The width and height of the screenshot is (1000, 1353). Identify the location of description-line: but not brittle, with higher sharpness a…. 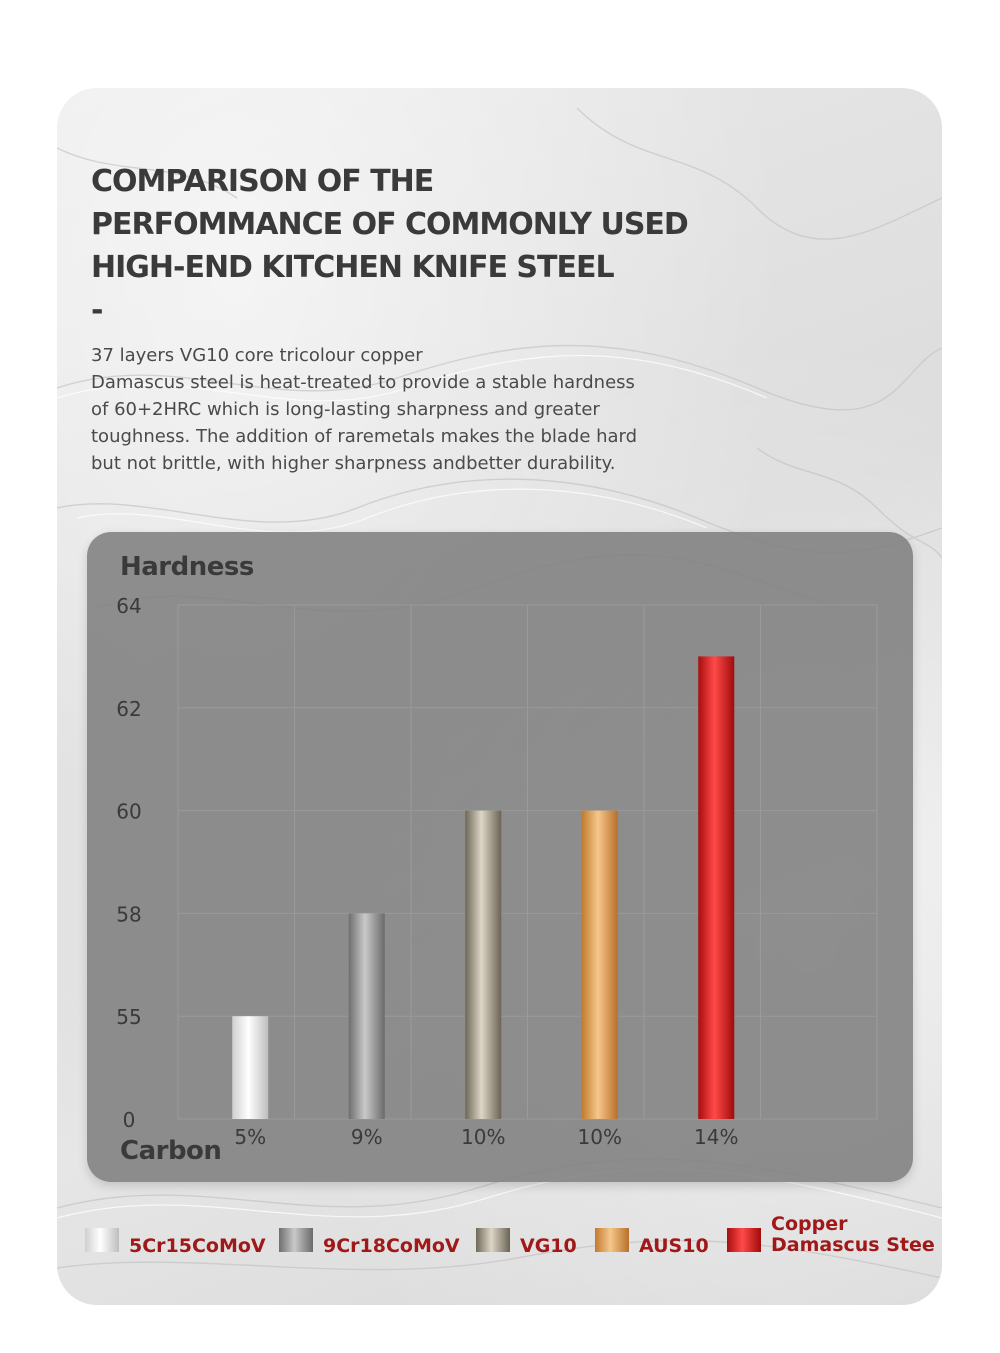
(353, 463).